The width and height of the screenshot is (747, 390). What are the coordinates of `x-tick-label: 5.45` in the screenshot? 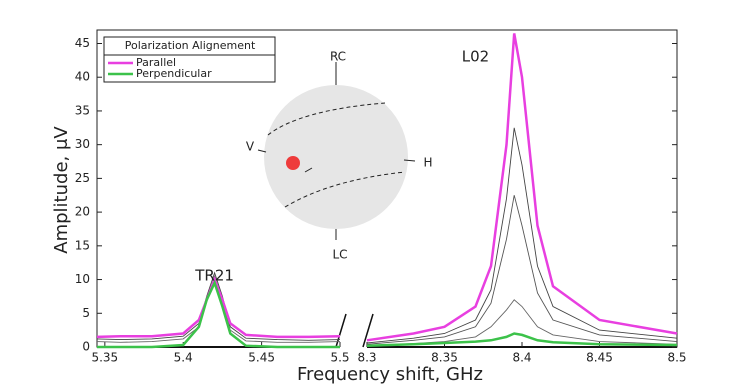 It's located at (261, 358).